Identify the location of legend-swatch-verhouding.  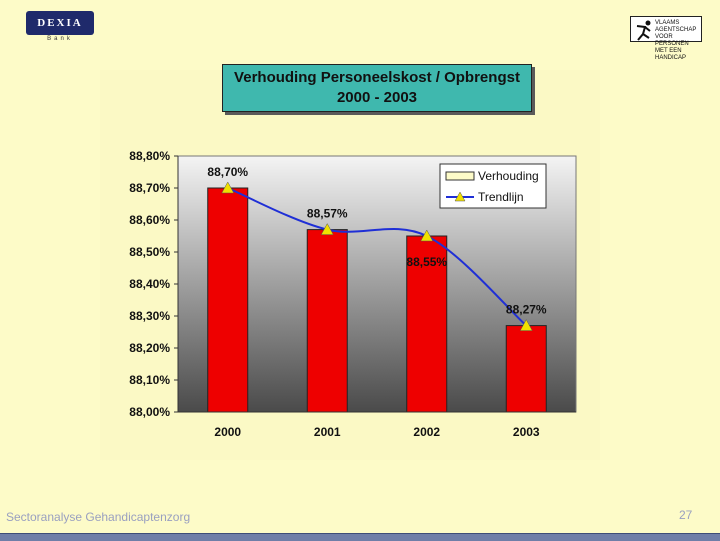
(460, 176).